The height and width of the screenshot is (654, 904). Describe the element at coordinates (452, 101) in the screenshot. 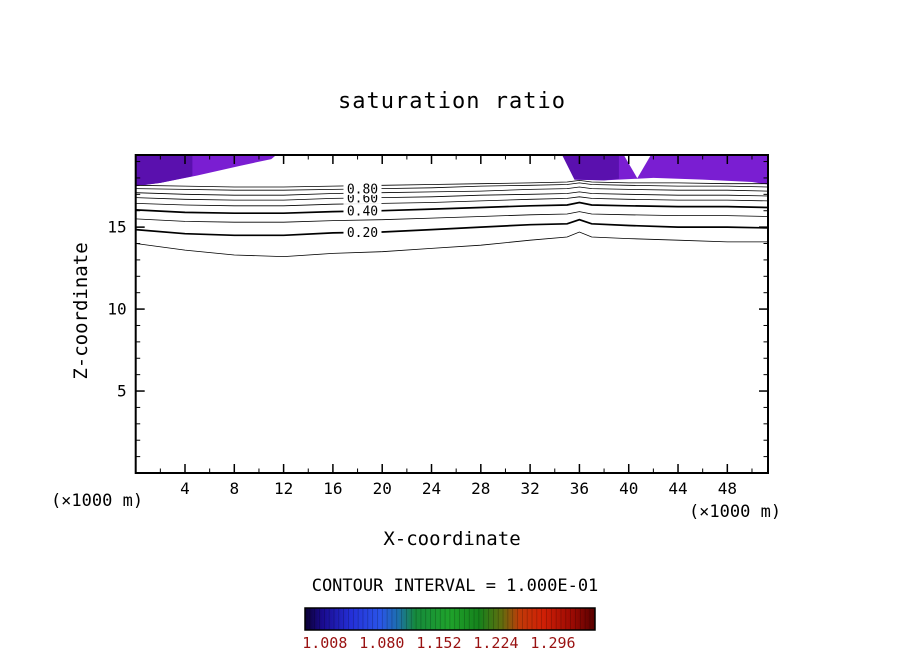

I see `chart-title: saturation ratio` at that location.